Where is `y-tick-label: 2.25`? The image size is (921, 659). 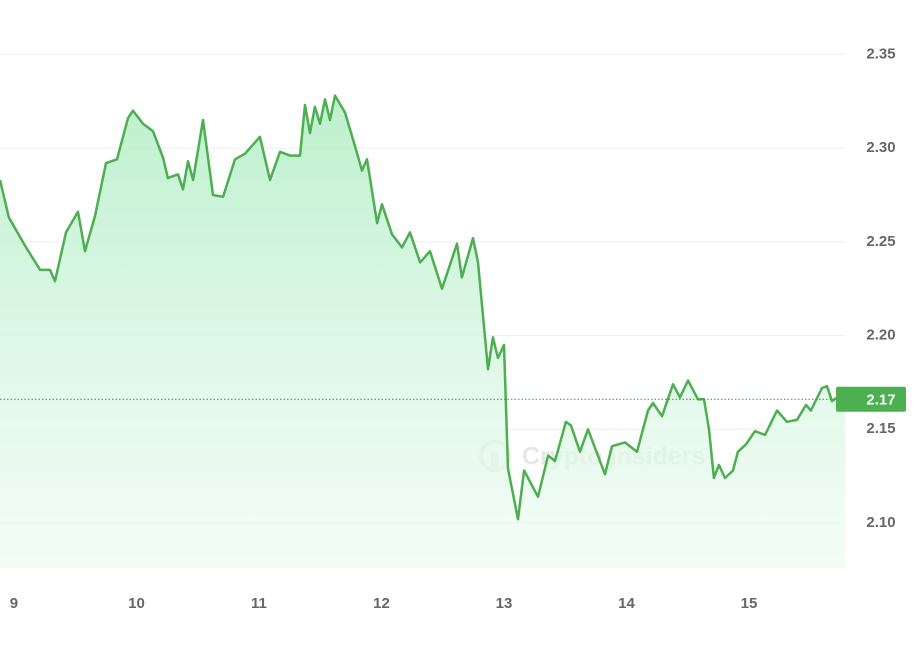 y-tick-label: 2.25 is located at coordinates (880, 241).